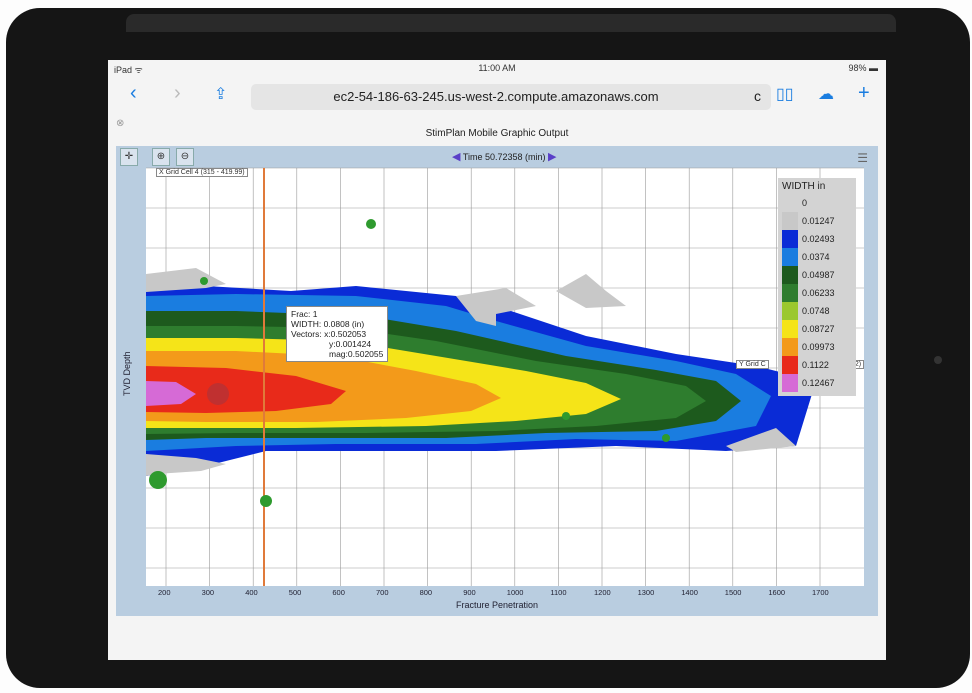  What do you see at coordinates (202, 172) in the screenshot?
I see `x-grid-cell-label: X Grid Cell 4 (315 - 419.99)` at bounding box center [202, 172].